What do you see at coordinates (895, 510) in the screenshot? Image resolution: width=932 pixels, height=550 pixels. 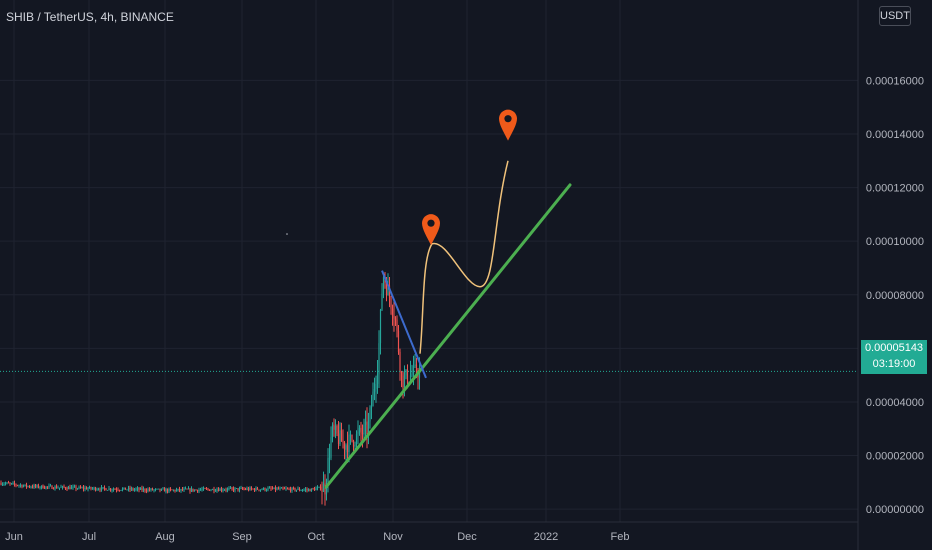 I see `y-tick-label: 0.00000000` at bounding box center [895, 510].